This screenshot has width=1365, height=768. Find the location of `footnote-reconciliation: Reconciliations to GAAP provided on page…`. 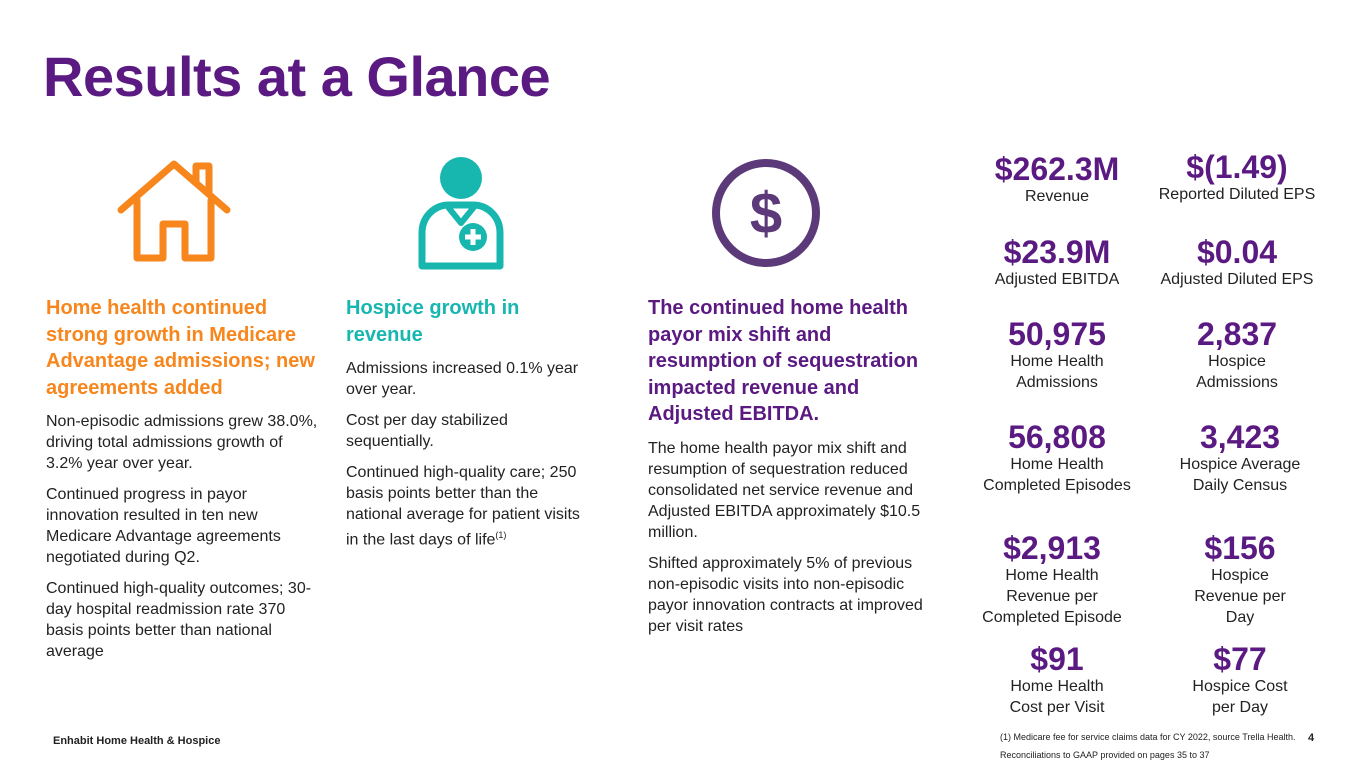

footnote-reconciliation: Reconciliations to GAAP provided on page… is located at coordinates (1105, 755).